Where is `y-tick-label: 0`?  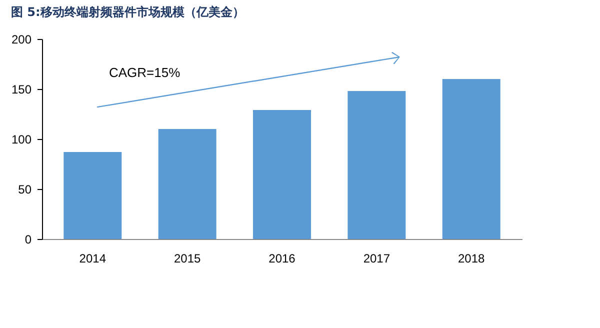
y-tick-label: 0 is located at coordinates (28, 239).